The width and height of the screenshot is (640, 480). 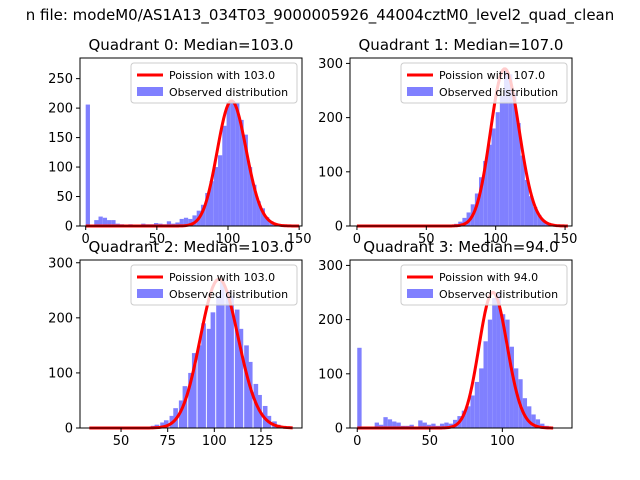 What do you see at coordinates (330, 266) in the screenshot?
I see `y-tick-label: 300` at bounding box center [330, 266].